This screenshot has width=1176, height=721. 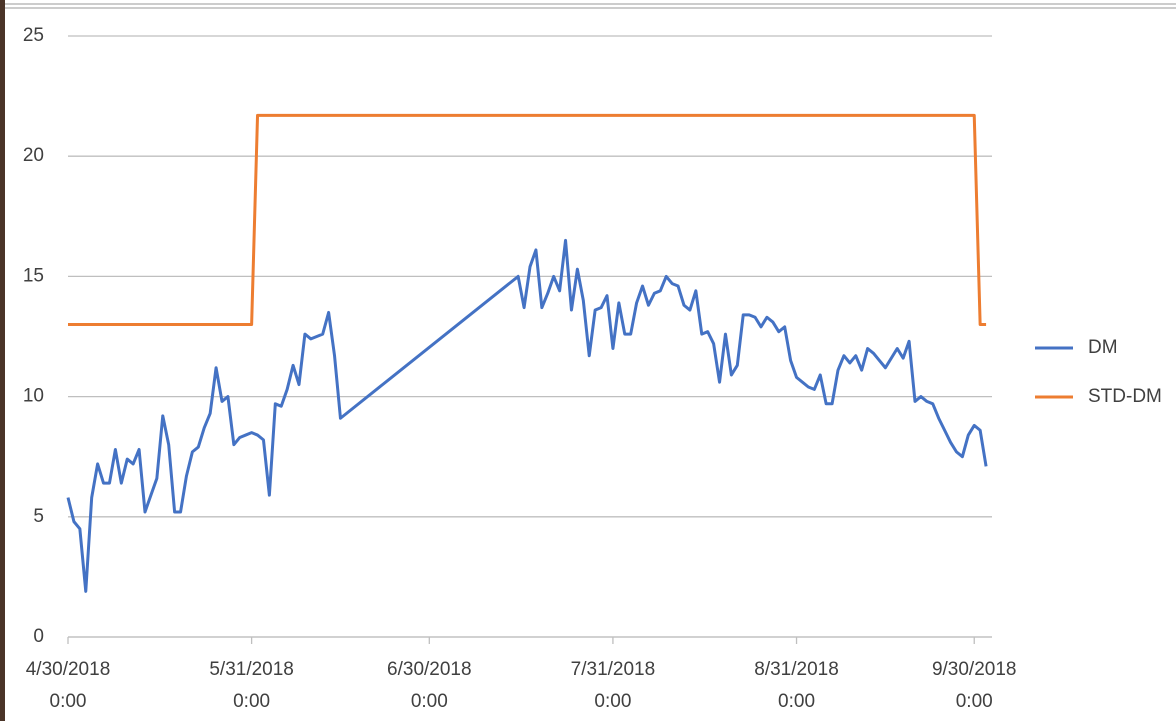 What do you see at coordinates (429, 669) in the screenshot?
I see `x-tick-label-line: 6/30/2018` at bounding box center [429, 669].